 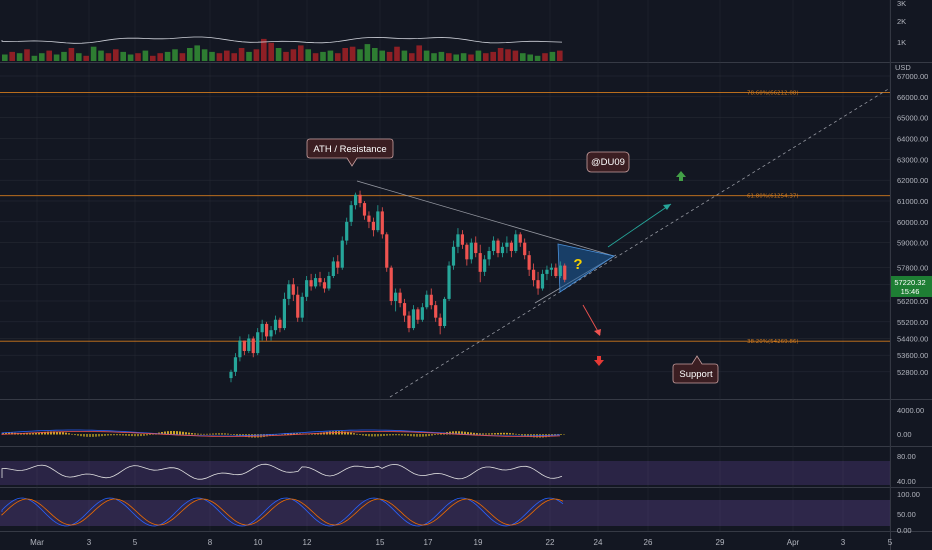 I want to click on volume-ma-line, so click(x=282, y=40).